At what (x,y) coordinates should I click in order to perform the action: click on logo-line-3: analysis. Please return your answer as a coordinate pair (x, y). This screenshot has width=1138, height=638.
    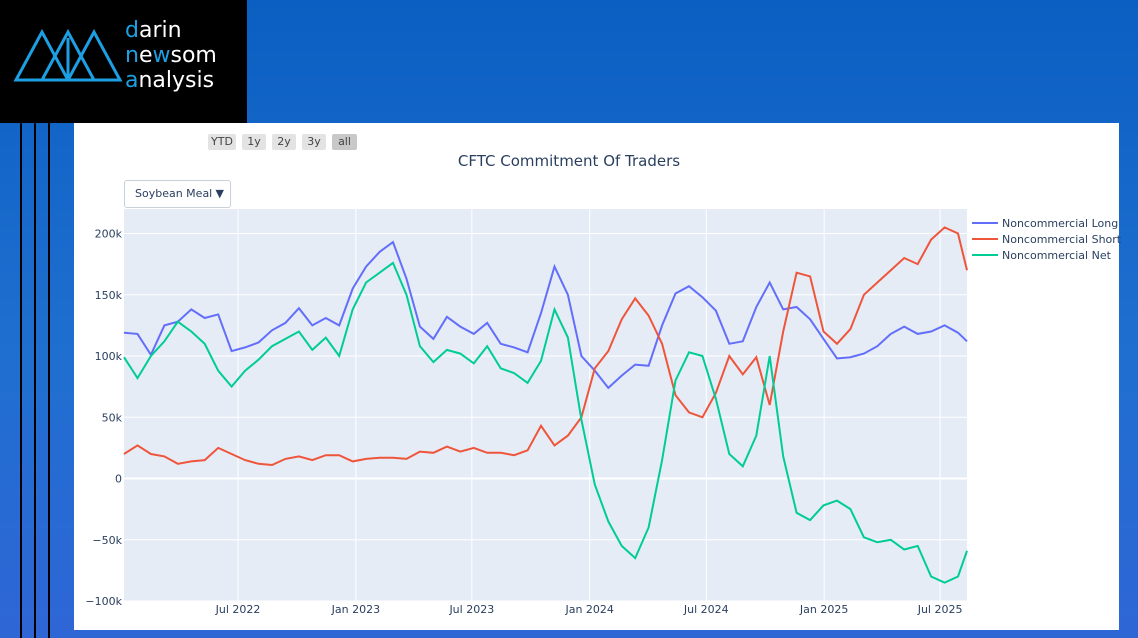
    Looking at the image, I should click on (170, 80).